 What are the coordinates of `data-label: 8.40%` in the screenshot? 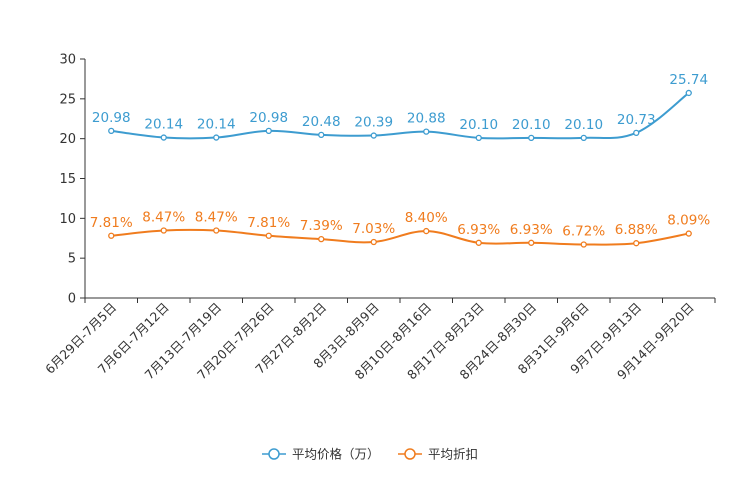 It's located at (426, 218).